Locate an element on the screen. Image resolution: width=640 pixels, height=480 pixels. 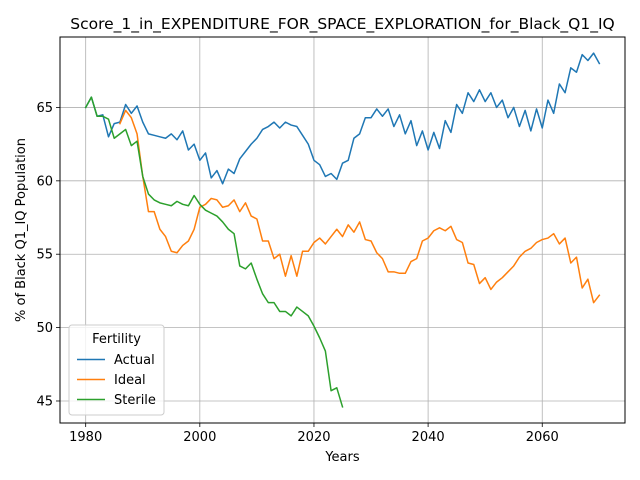
y-axis: 45 50 55 60 65 is located at coordinates (48, 255).